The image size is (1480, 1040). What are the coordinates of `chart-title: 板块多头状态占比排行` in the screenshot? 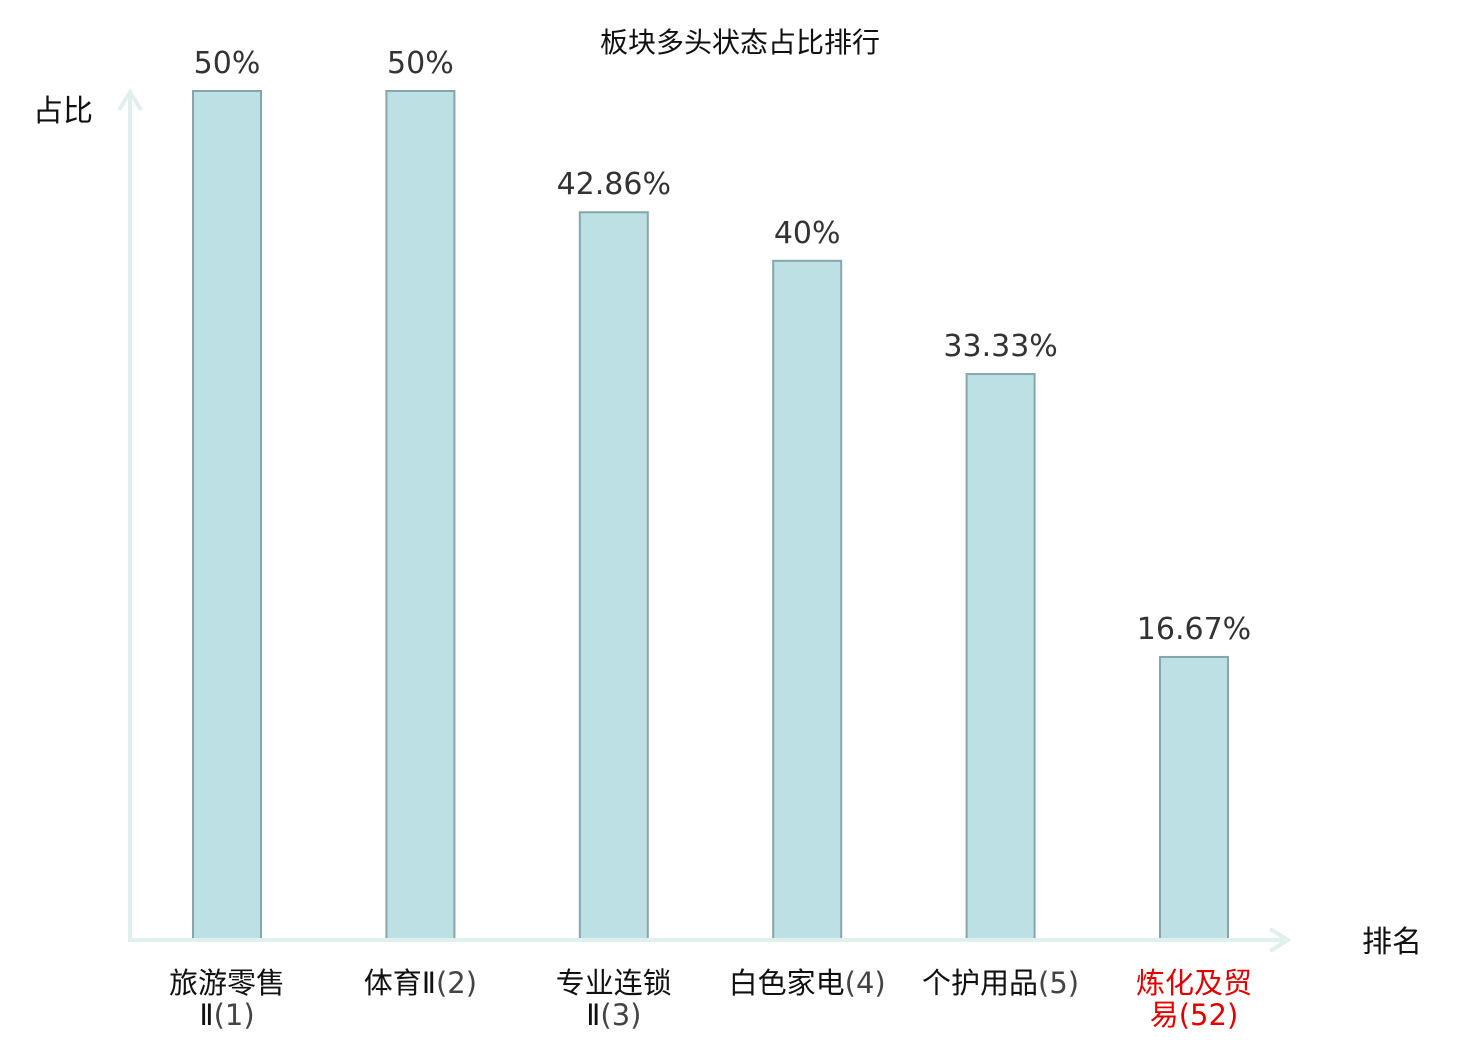 It's located at (740, 42).